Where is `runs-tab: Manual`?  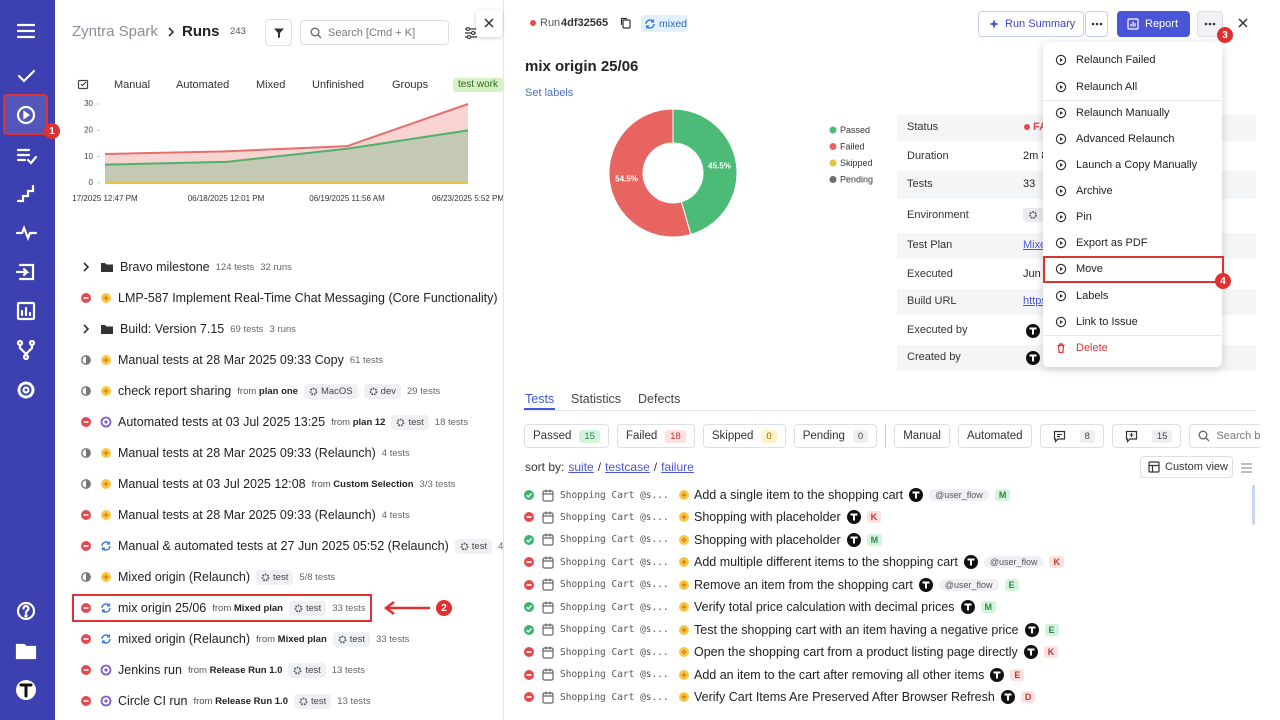 runs-tab: Manual is located at coordinates (132, 85).